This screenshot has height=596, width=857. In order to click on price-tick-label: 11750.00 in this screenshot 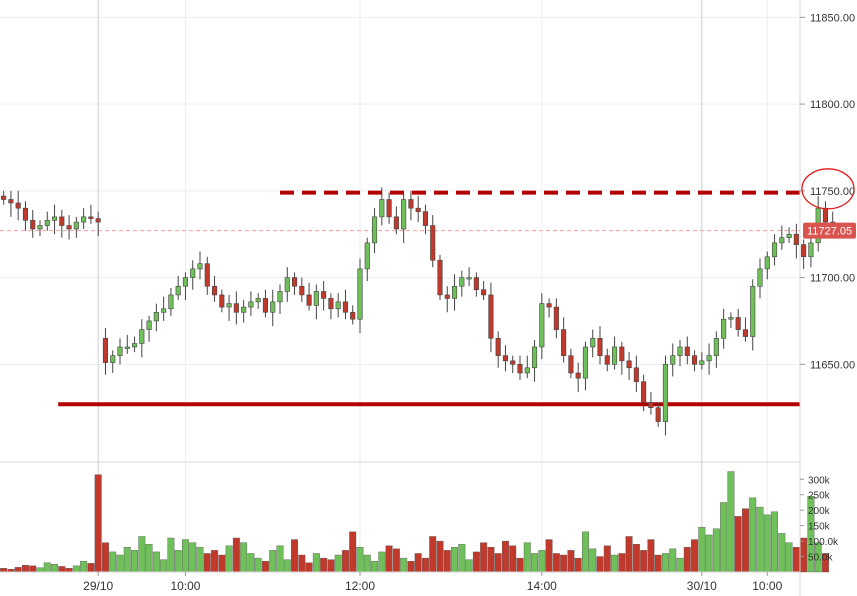, I will do `click(832, 192)`.